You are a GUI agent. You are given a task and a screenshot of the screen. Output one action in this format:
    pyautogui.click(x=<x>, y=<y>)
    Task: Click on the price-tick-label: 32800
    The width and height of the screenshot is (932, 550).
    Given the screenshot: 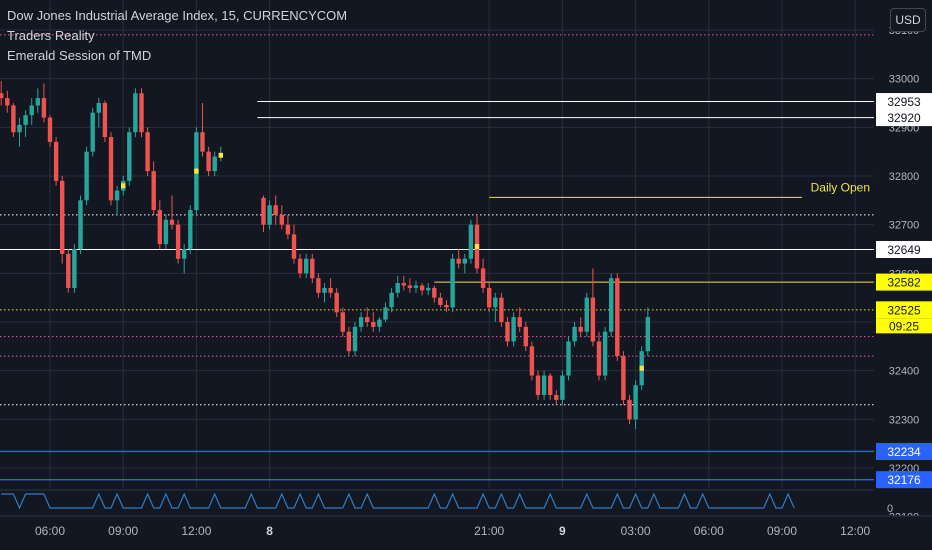 What is the action you would take?
    pyautogui.click(x=904, y=177)
    